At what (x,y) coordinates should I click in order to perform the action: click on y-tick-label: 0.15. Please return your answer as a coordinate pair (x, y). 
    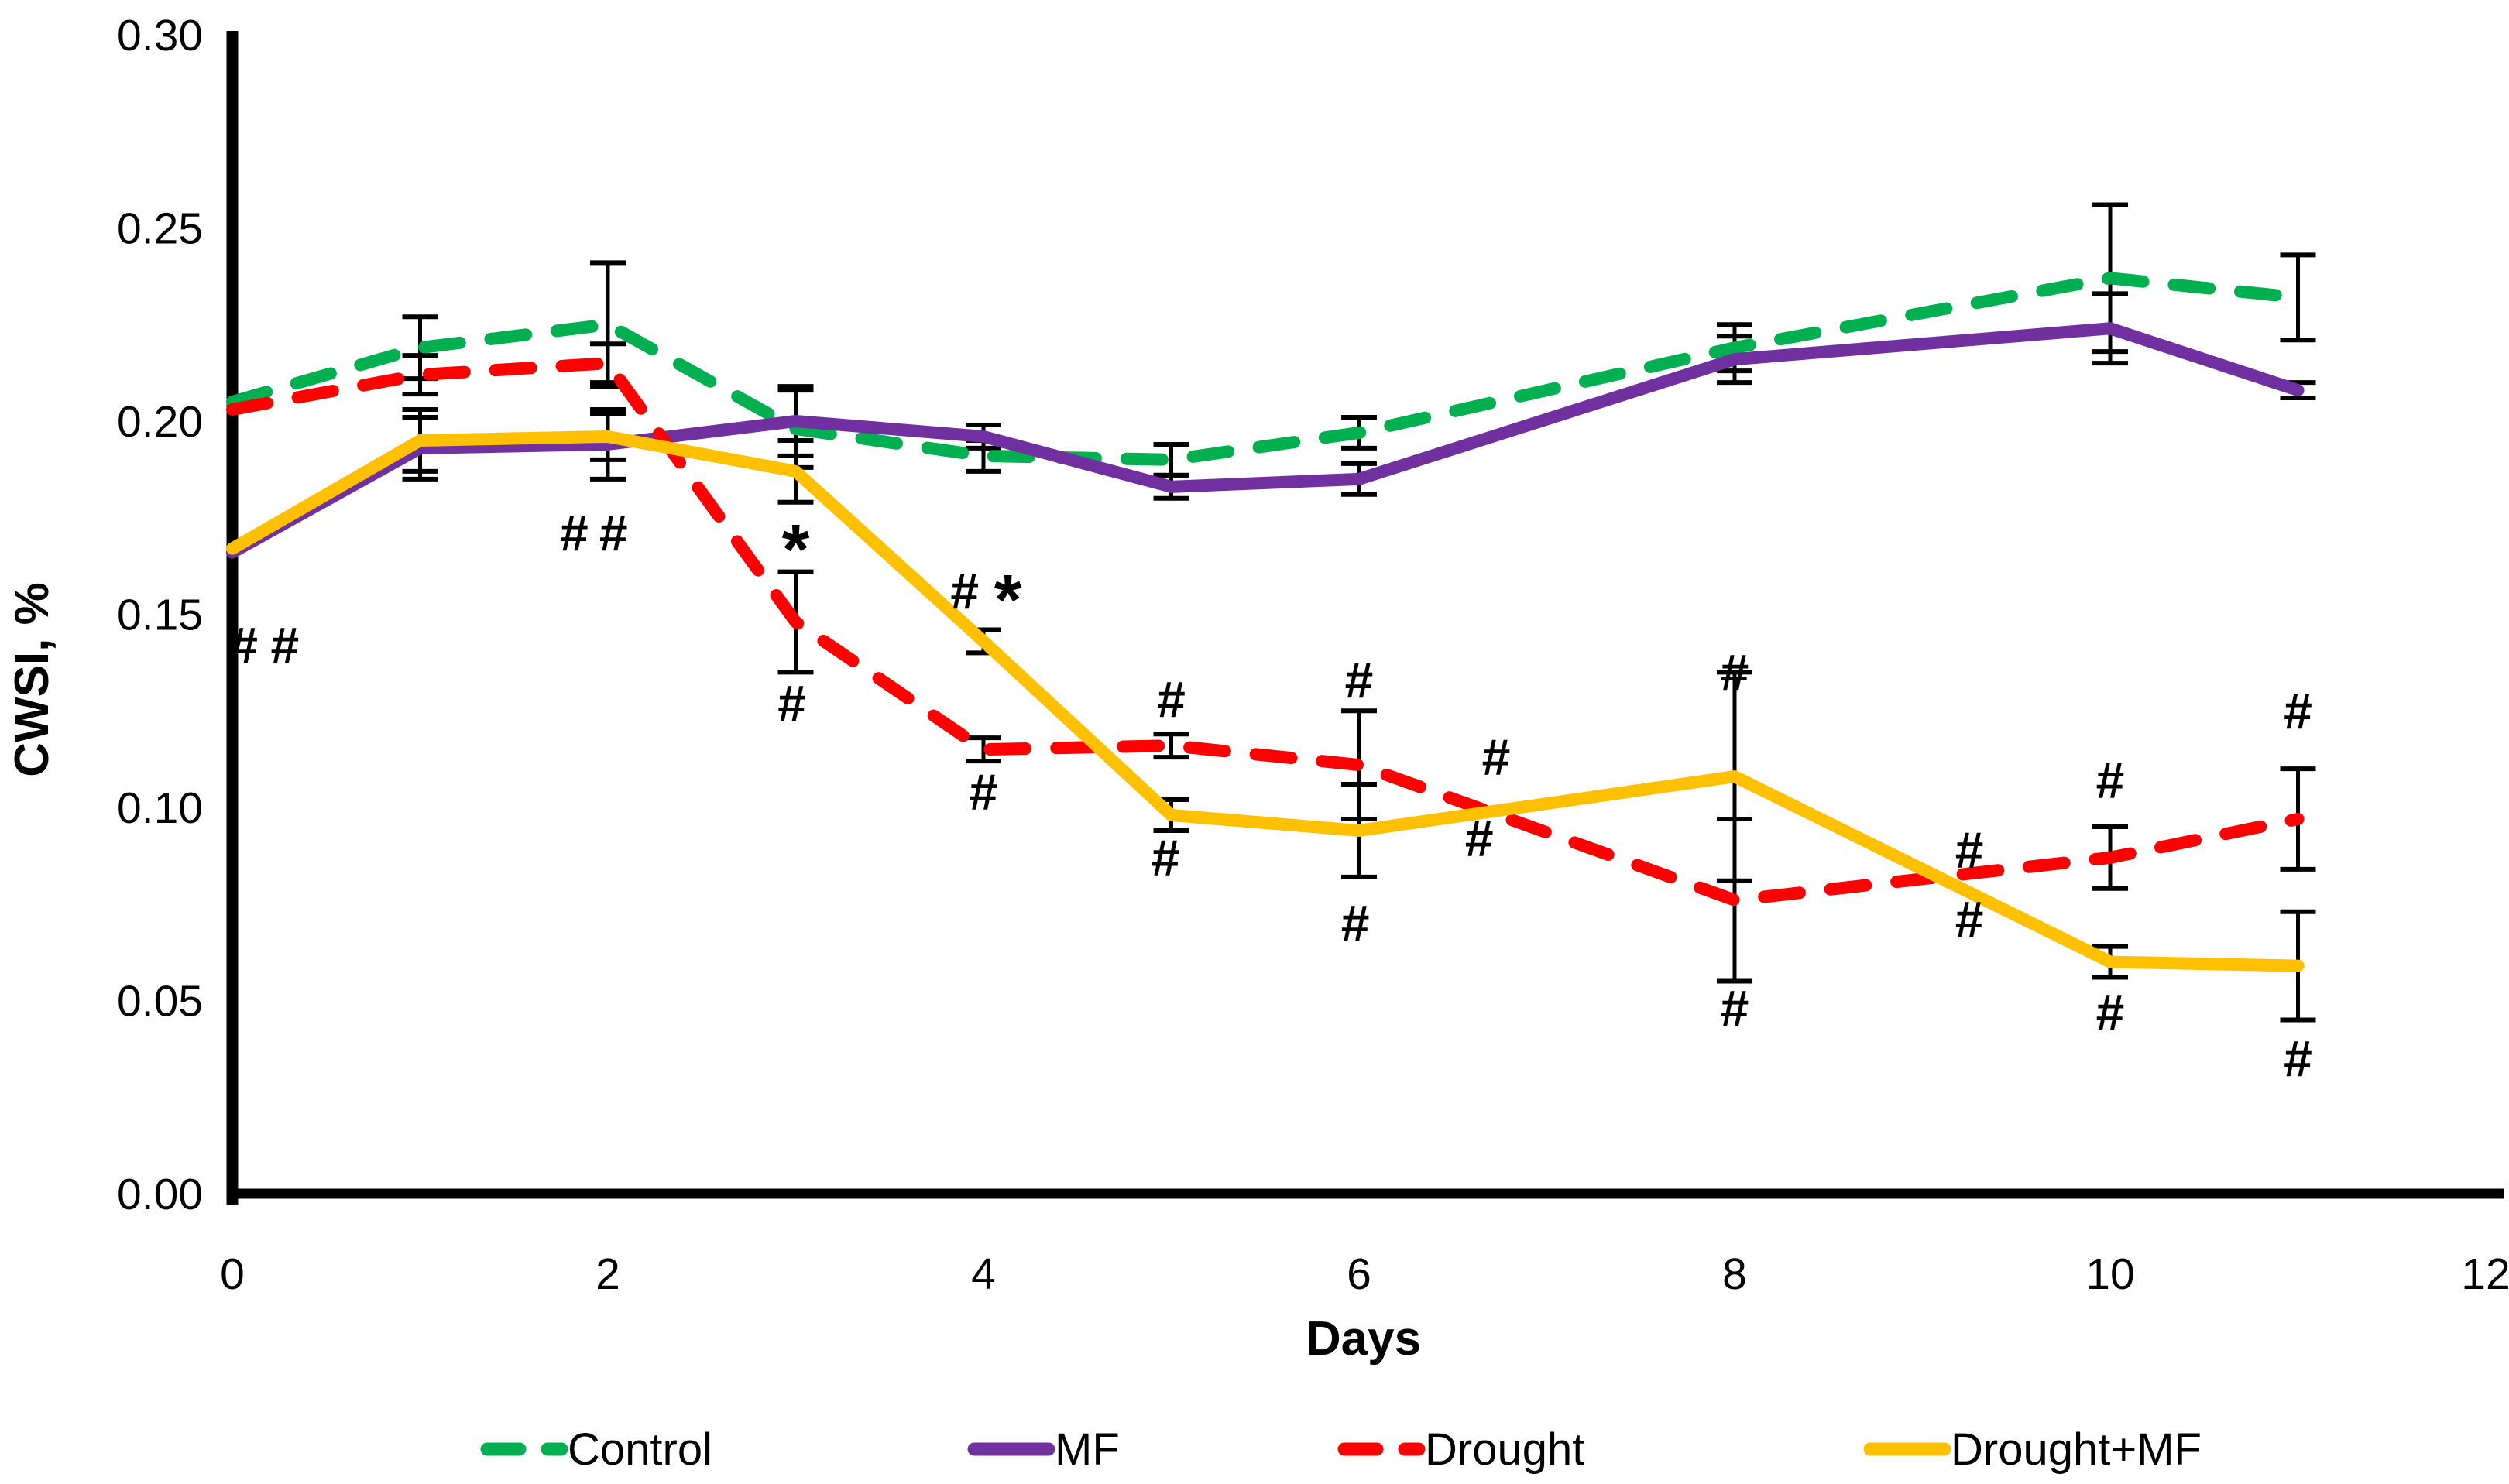
    Looking at the image, I should click on (160, 616).